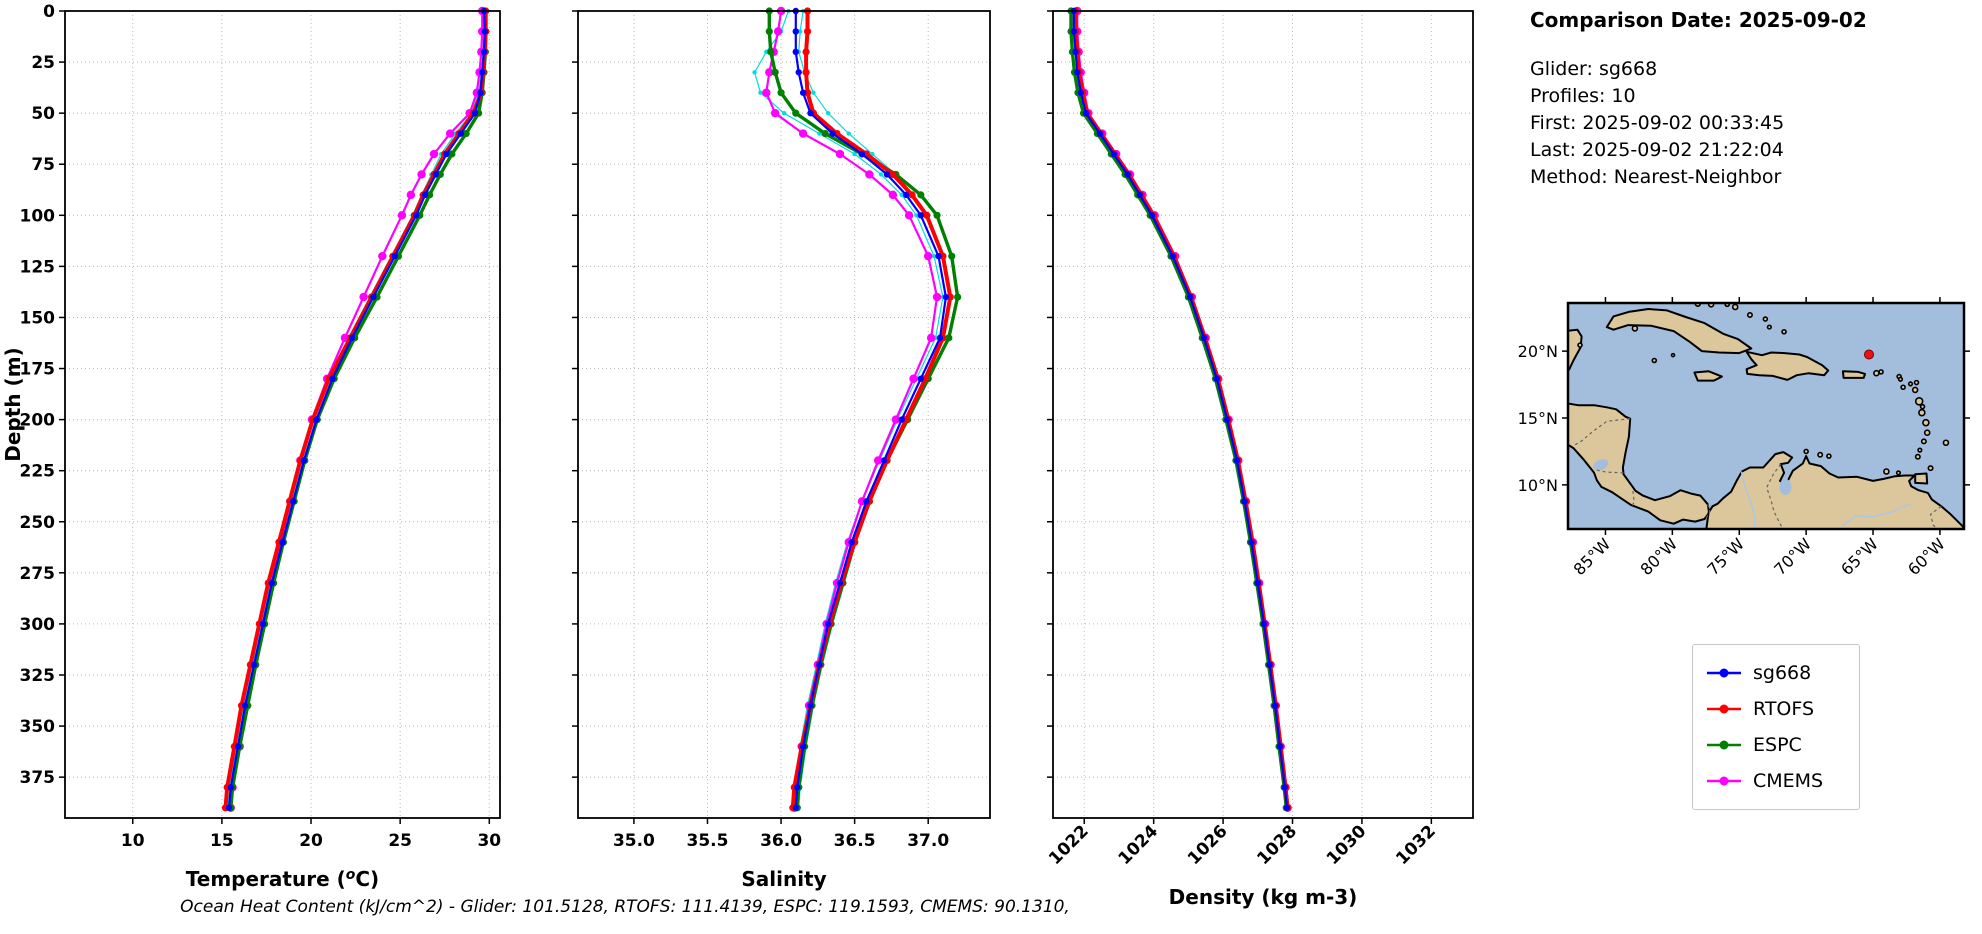  What do you see at coordinates (1538, 485) in the screenshot?
I see `map-y-tick-label: 10°N` at bounding box center [1538, 485].